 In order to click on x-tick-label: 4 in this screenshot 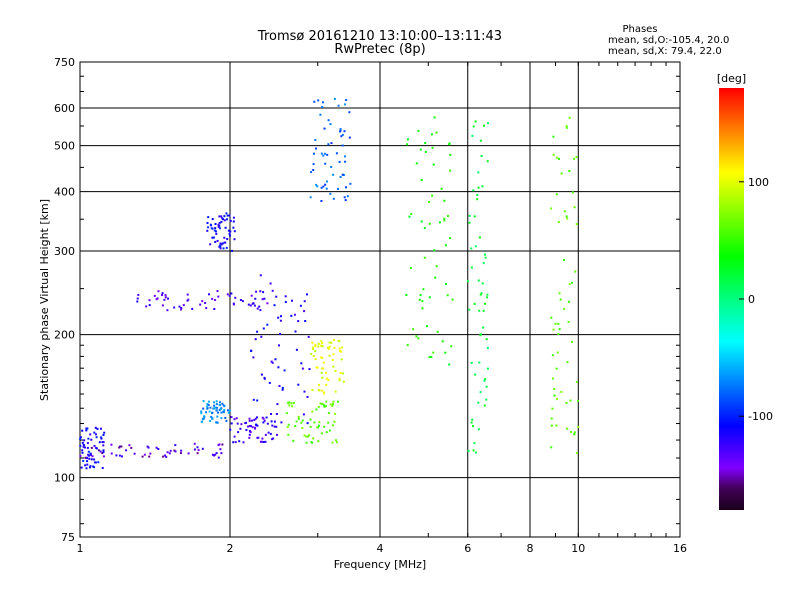, I will do `click(380, 548)`.